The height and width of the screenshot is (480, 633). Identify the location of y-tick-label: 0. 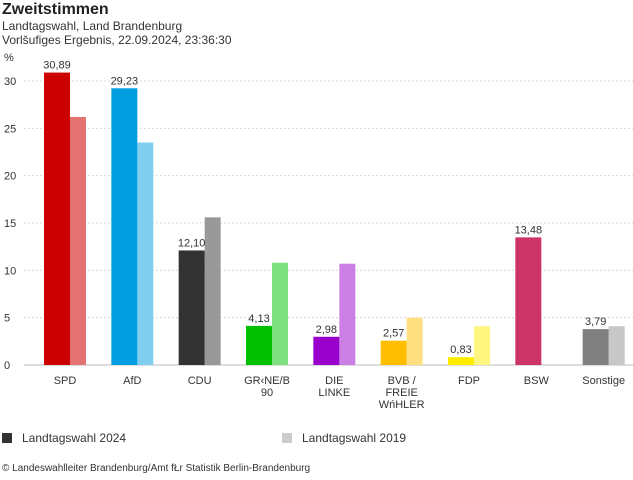
(7, 366).